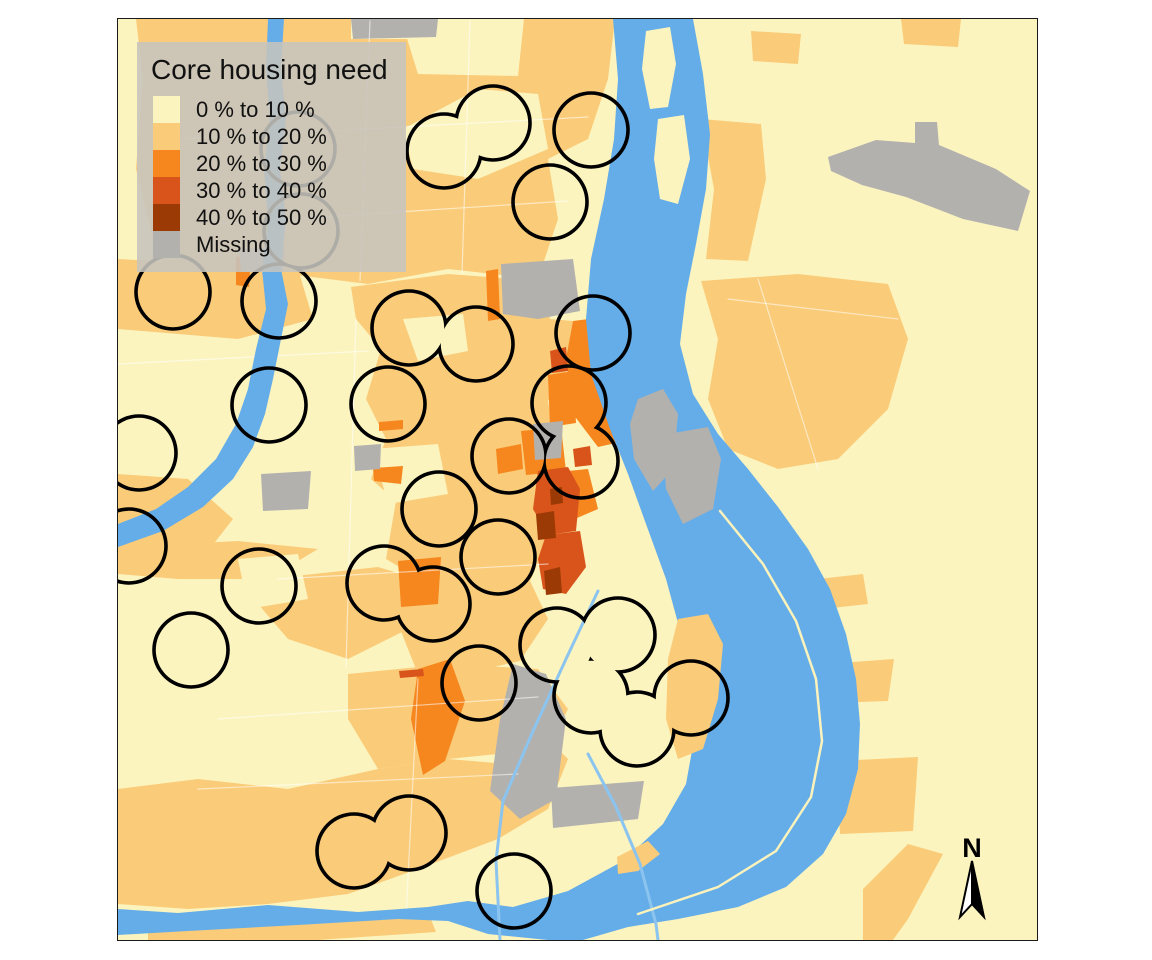 Image resolution: width=1152 pixels, height=960 pixels. I want to click on legend-swatch-class3, so click(166, 164).